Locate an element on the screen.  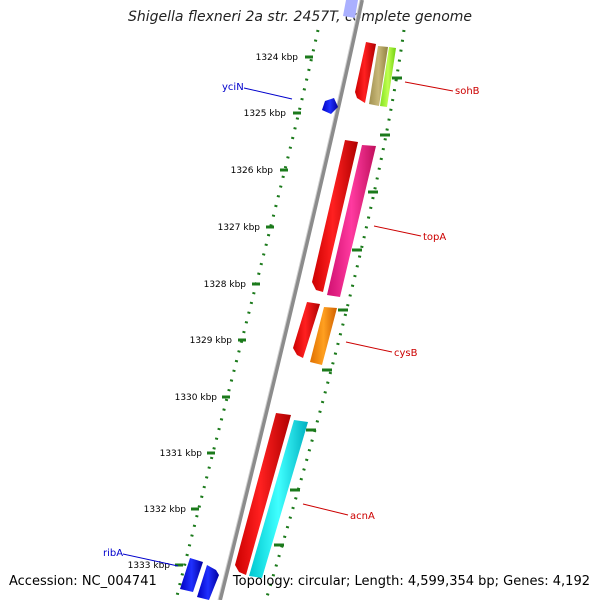
gene-label-sohB: sohB is located at coordinates (467, 91).